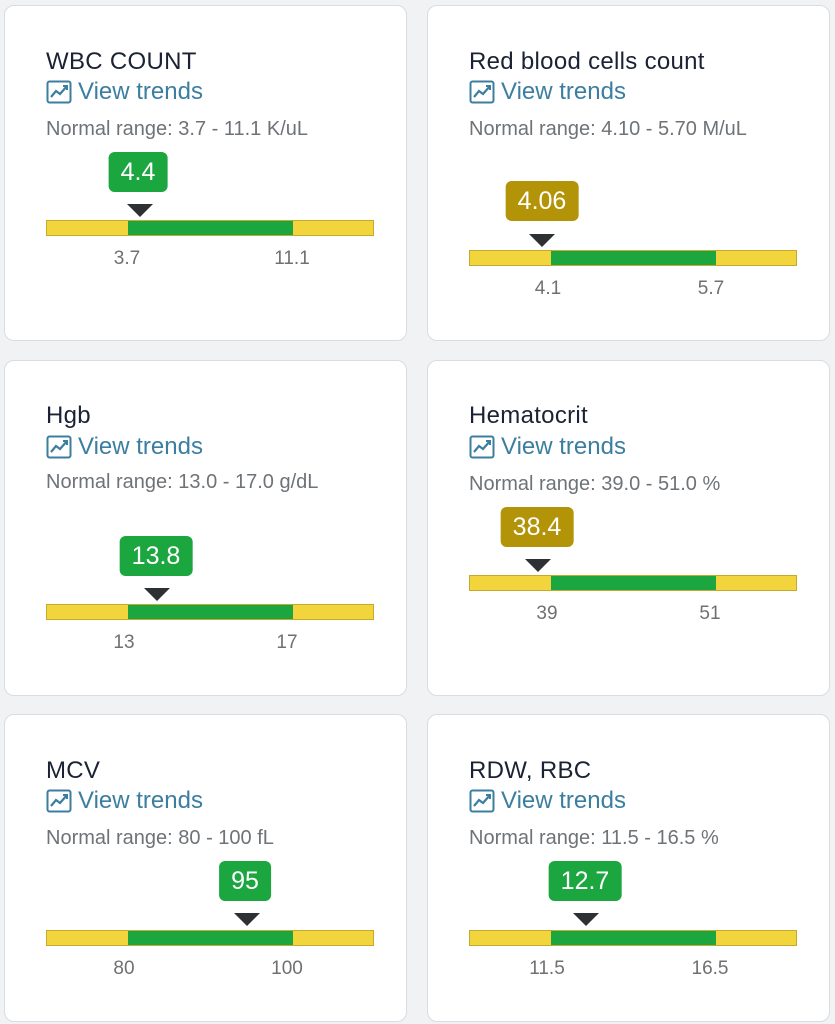 The width and height of the screenshot is (835, 1024). What do you see at coordinates (548, 288) in the screenshot?
I see `low-tick-label: 4.1` at bounding box center [548, 288].